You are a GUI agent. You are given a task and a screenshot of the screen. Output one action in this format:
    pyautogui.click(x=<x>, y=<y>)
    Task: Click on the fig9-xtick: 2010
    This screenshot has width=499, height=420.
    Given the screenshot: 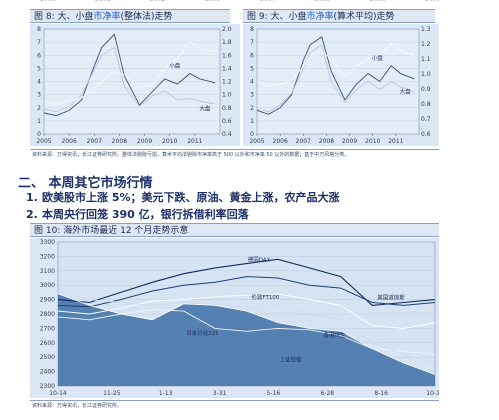 What is the action you would take?
    pyautogui.click(x=372, y=141)
    